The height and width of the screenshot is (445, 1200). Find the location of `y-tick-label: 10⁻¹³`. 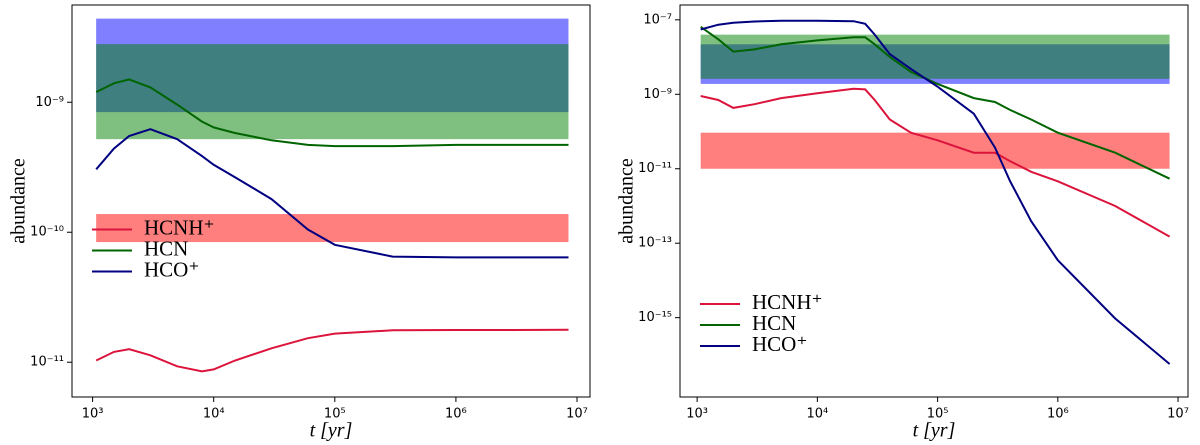

y-tick-label: 10⁻¹³ is located at coordinates (655, 243).